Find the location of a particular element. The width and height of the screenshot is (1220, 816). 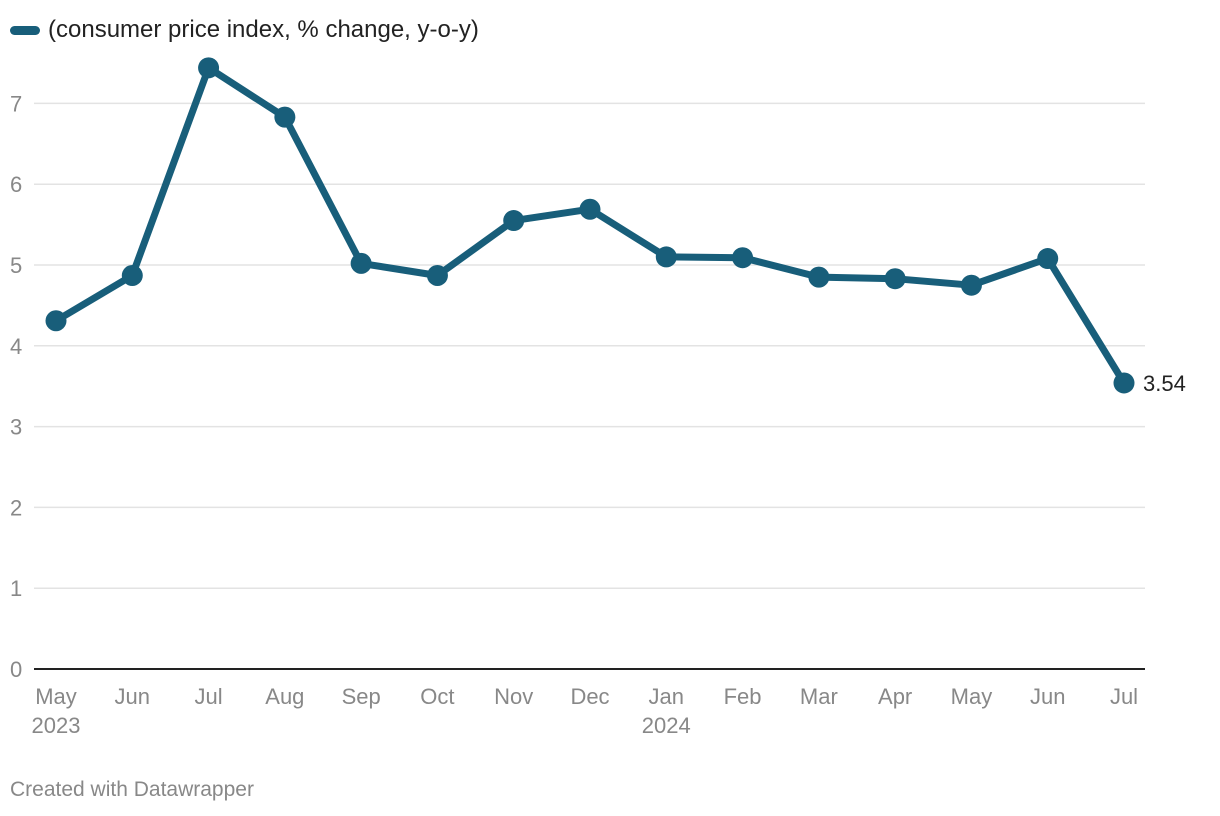

x-tick-label: Sep is located at coordinates (361, 696).